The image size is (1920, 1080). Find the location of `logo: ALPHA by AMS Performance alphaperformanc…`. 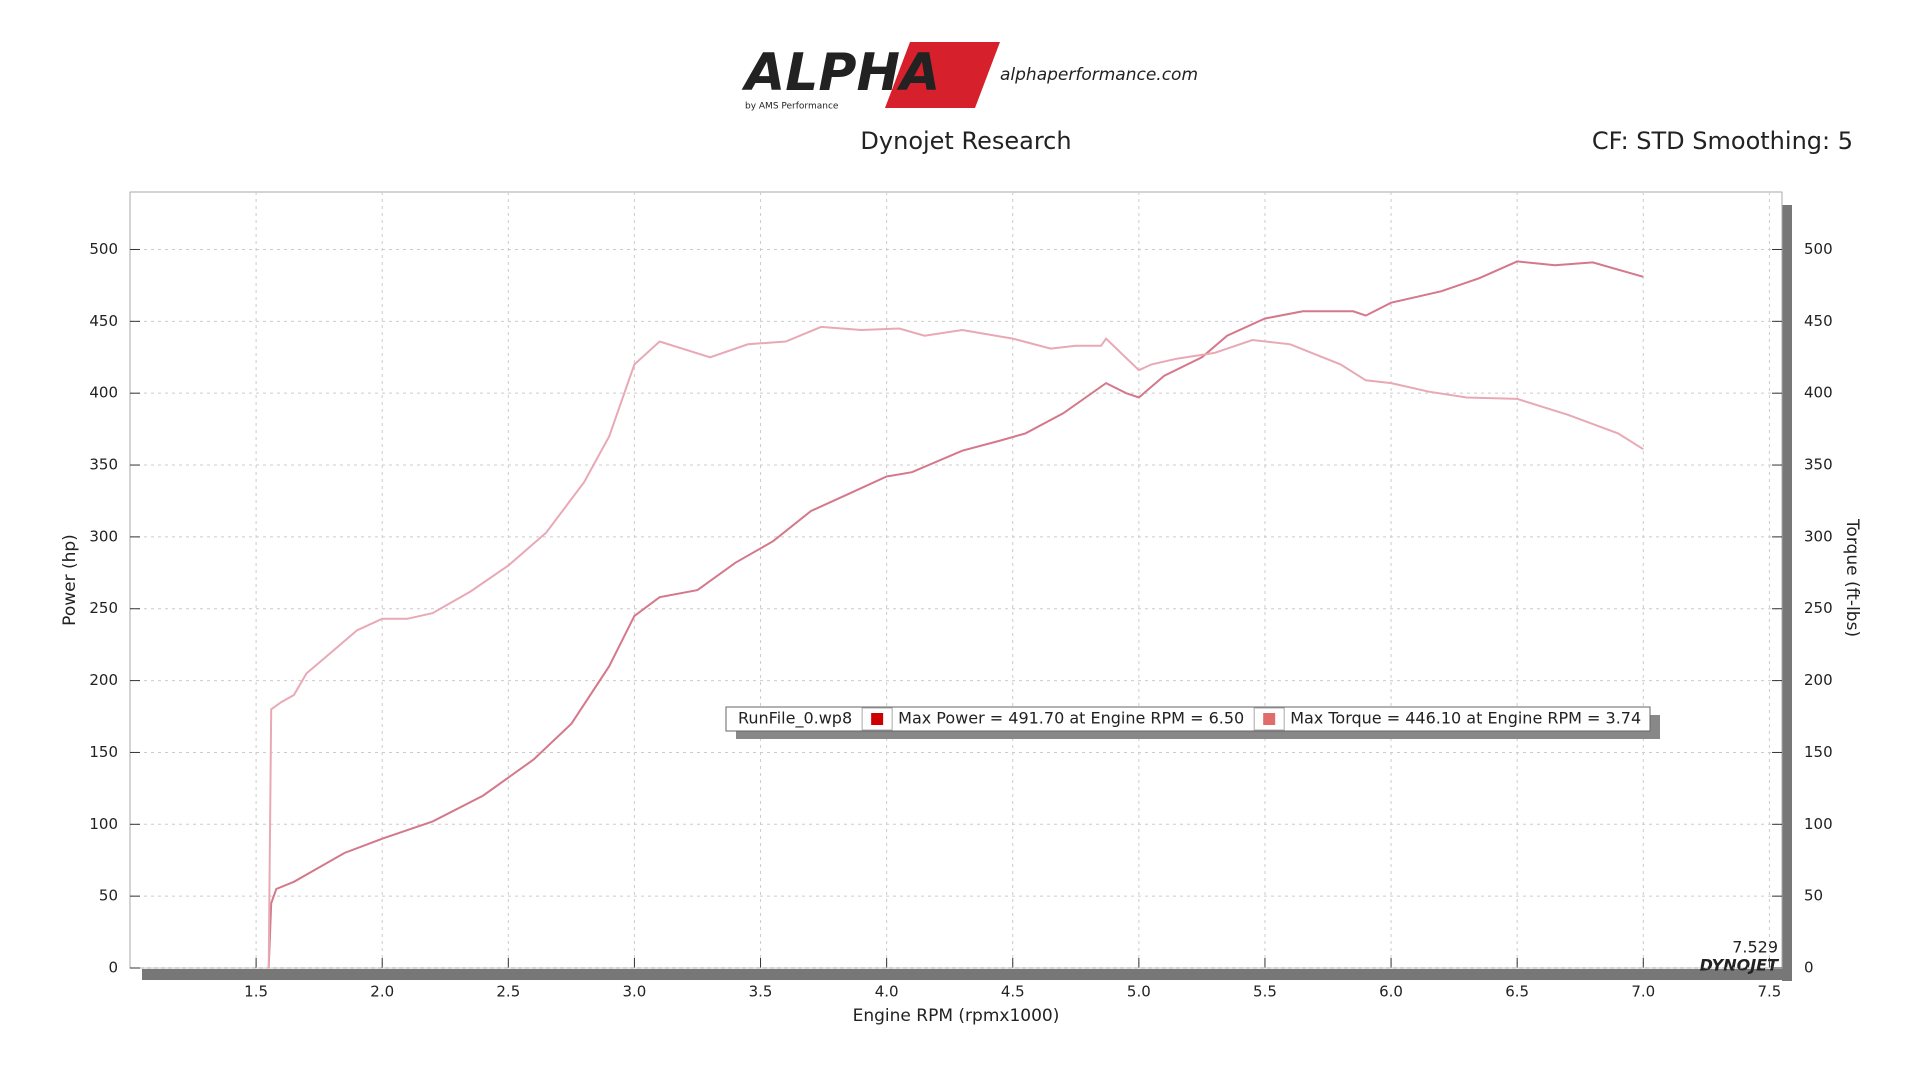

logo: ALPHA by AMS Performance alphaperformanc… is located at coordinates (969, 77).